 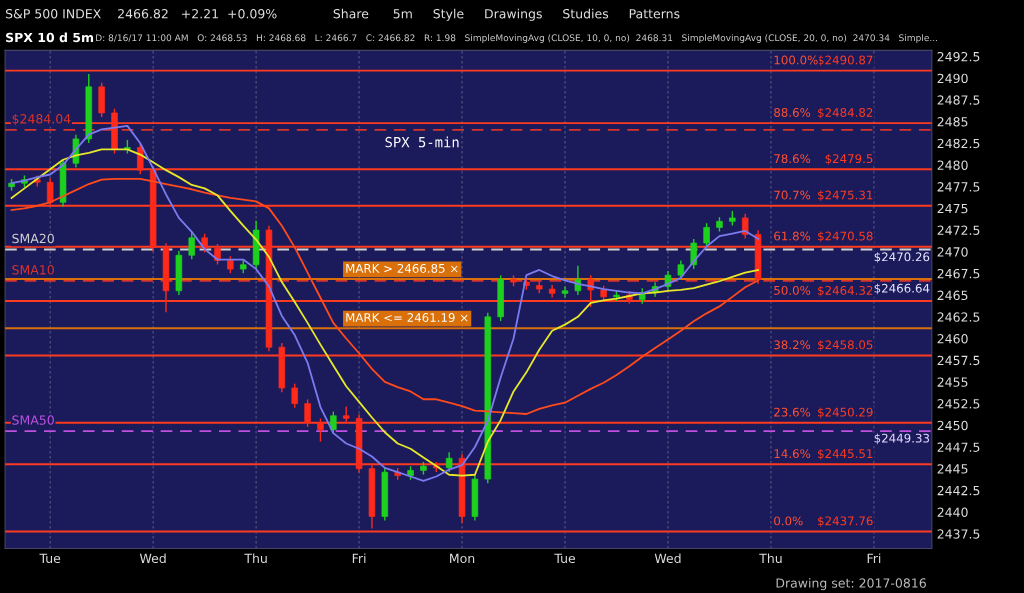 I want to click on annotation: 88.6%, so click(x=792, y=112).